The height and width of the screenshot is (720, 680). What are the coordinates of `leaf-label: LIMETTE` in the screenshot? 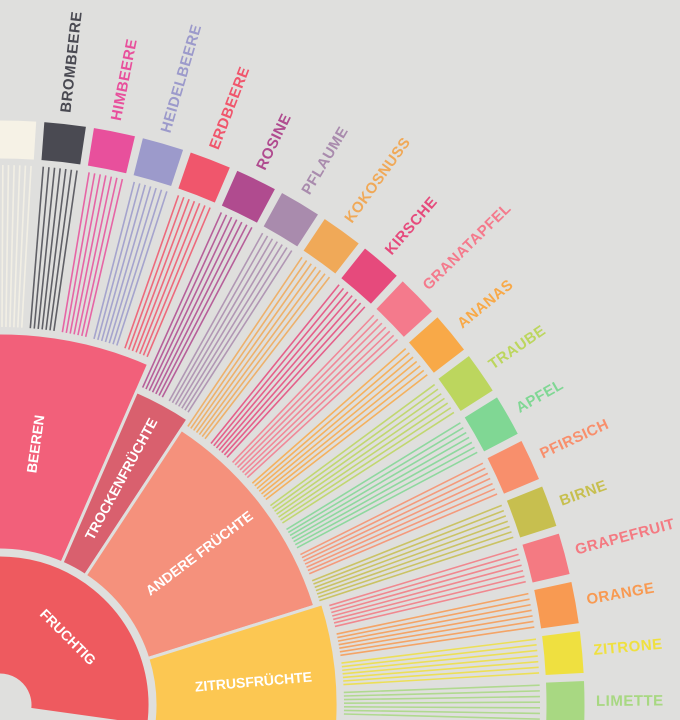 It's located at (630, 700).